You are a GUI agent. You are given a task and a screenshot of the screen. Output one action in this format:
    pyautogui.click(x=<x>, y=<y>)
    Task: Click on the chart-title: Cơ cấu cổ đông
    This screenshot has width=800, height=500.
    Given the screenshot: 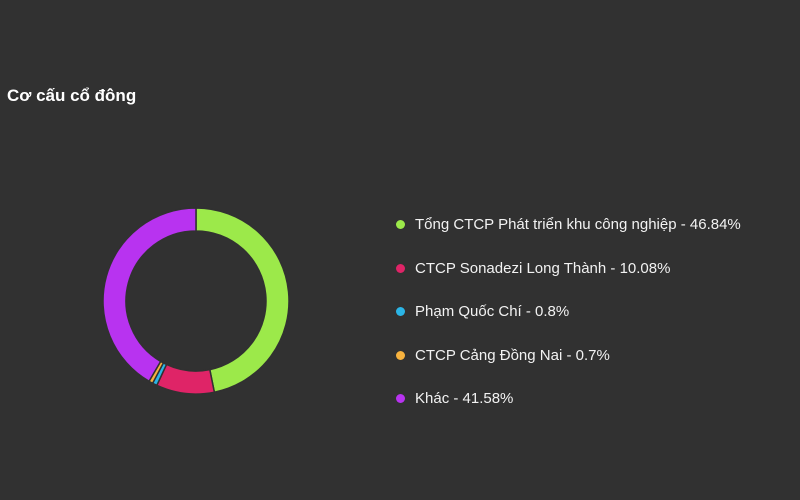 What is the action you would take?
    pyautogui.click(x=72, y=95)
    